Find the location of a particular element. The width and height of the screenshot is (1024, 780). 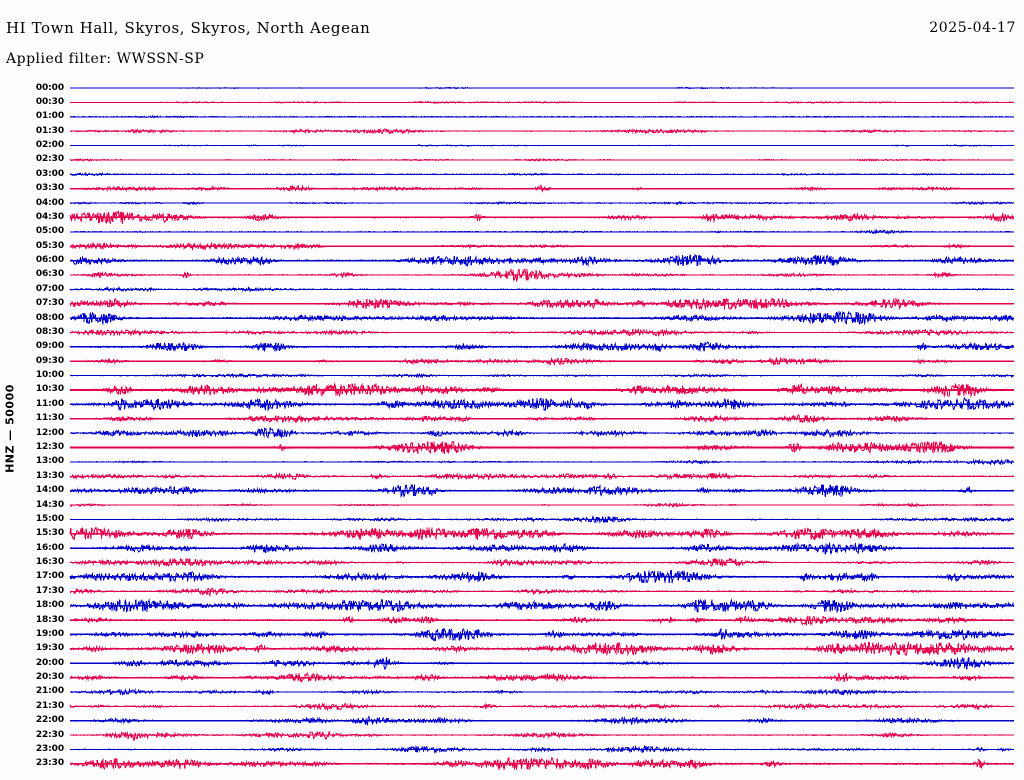

time-label: 17:30 is located at coordinates (49, 590).